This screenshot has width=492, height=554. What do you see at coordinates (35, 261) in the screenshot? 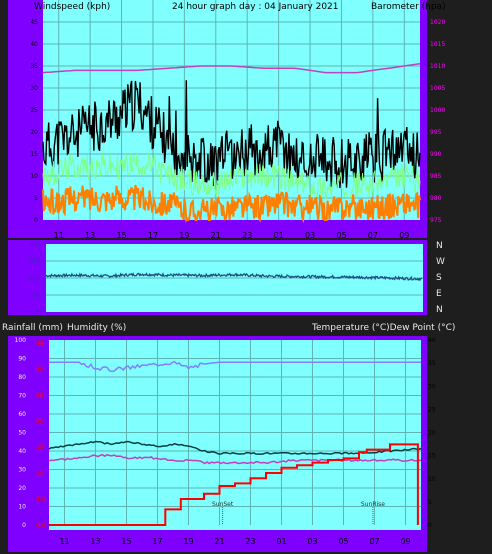
I see `direction-y-tick-label: 270` at bounding box center [35, 261].